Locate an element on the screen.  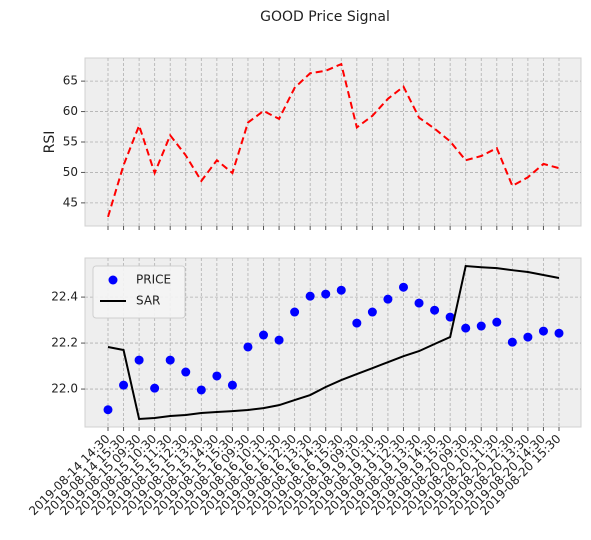
y-tick-label: 22.0 is located at coordinates (64, 389).